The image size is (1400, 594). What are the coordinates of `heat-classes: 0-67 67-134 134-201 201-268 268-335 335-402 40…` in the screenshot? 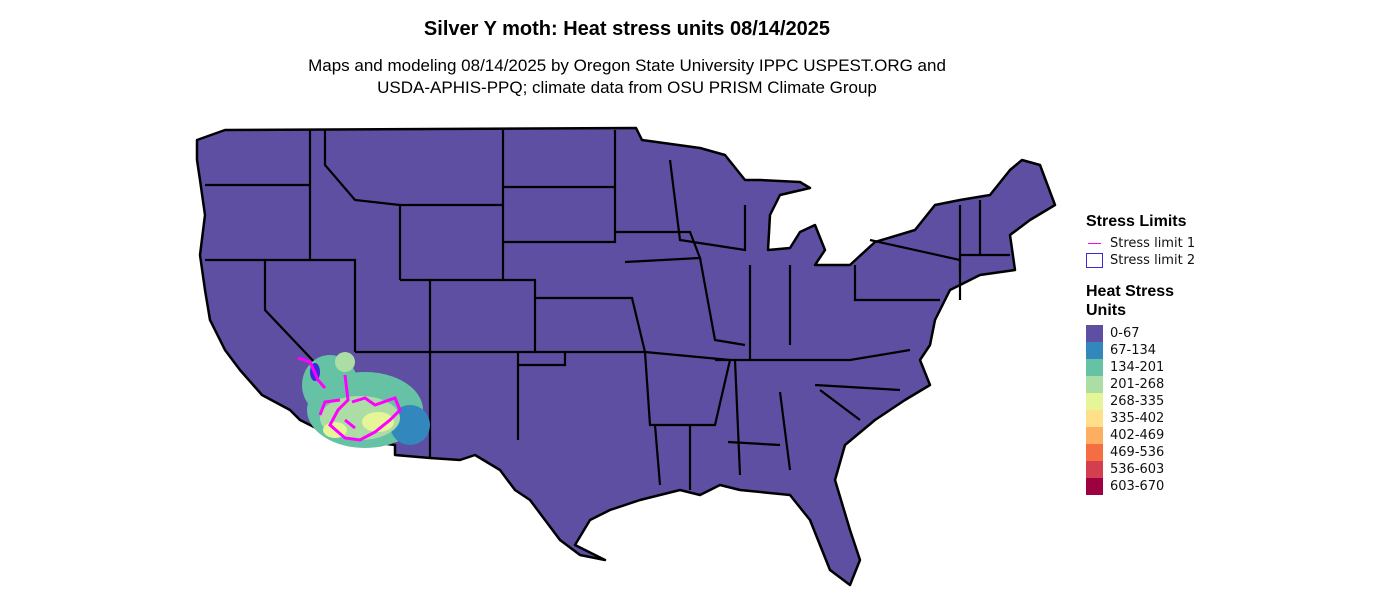 It's located at (1140, 410).